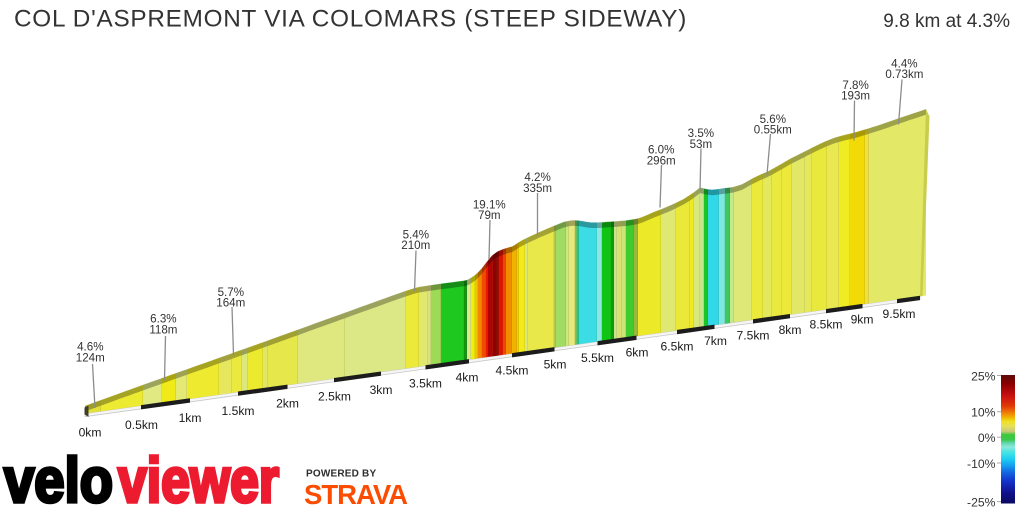 Image resolution: width=1024 pixels, height=517 pixels. What do you see at coordinates (826, 325) in the screenshot?
I see `svg-text: 8.5km` at bounding box center [826, 325].